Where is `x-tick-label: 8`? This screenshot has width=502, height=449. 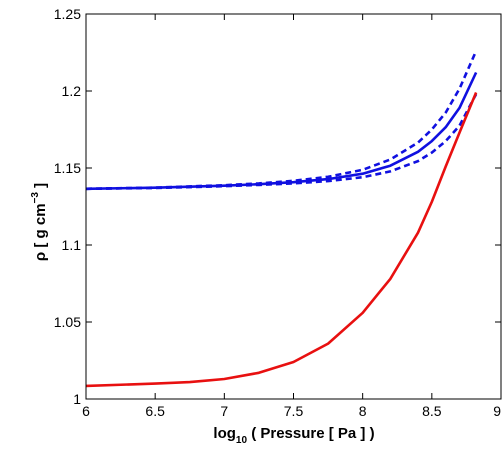 x-tick-label: 8 is located at coordinates (363, 411).